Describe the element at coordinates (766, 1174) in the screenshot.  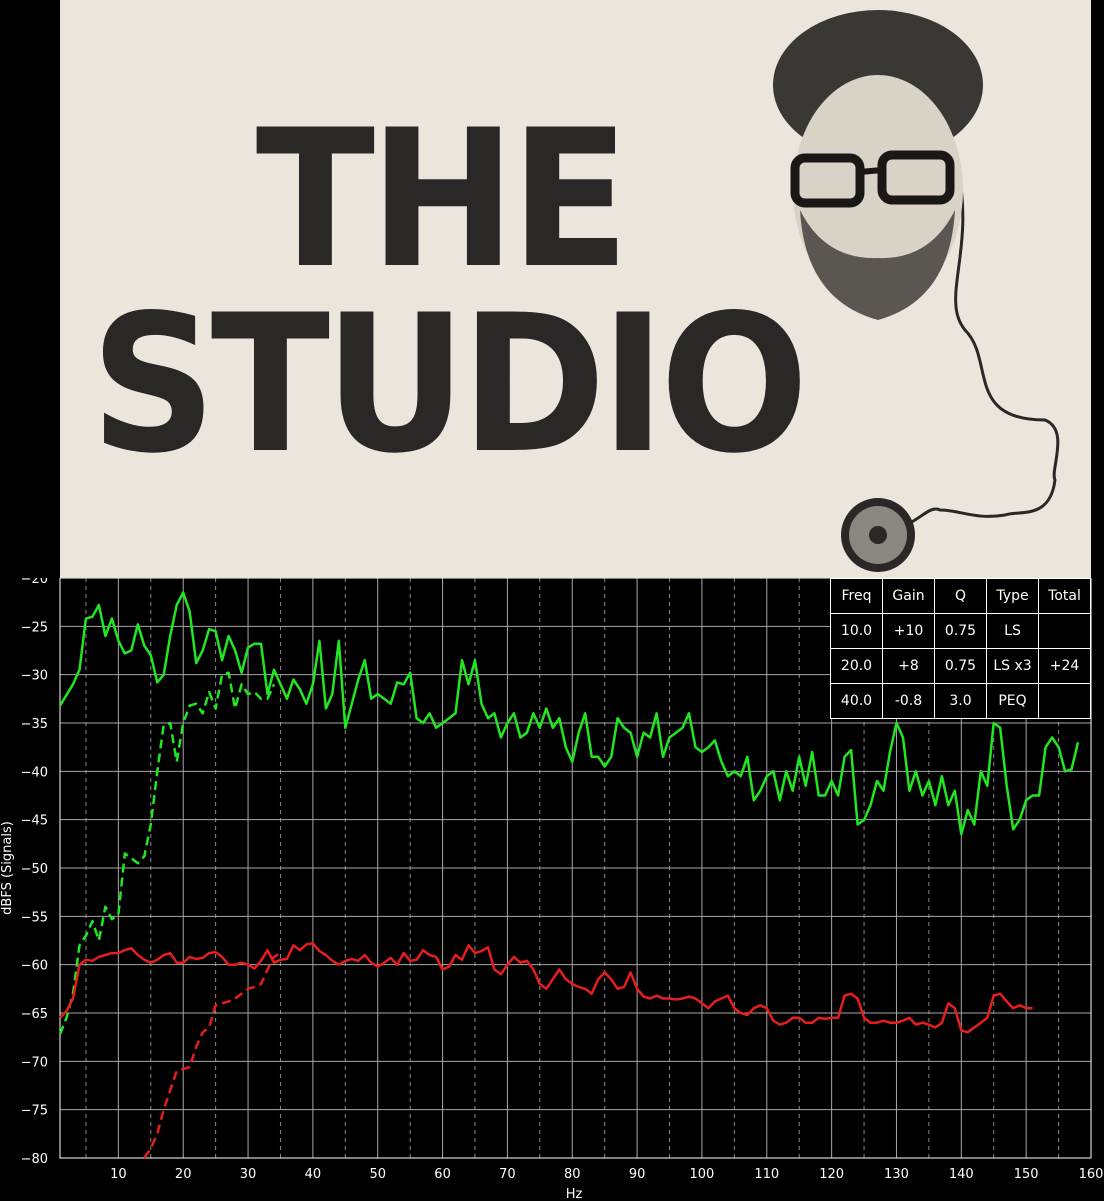
I see `x-tick-label: 110` at that location.